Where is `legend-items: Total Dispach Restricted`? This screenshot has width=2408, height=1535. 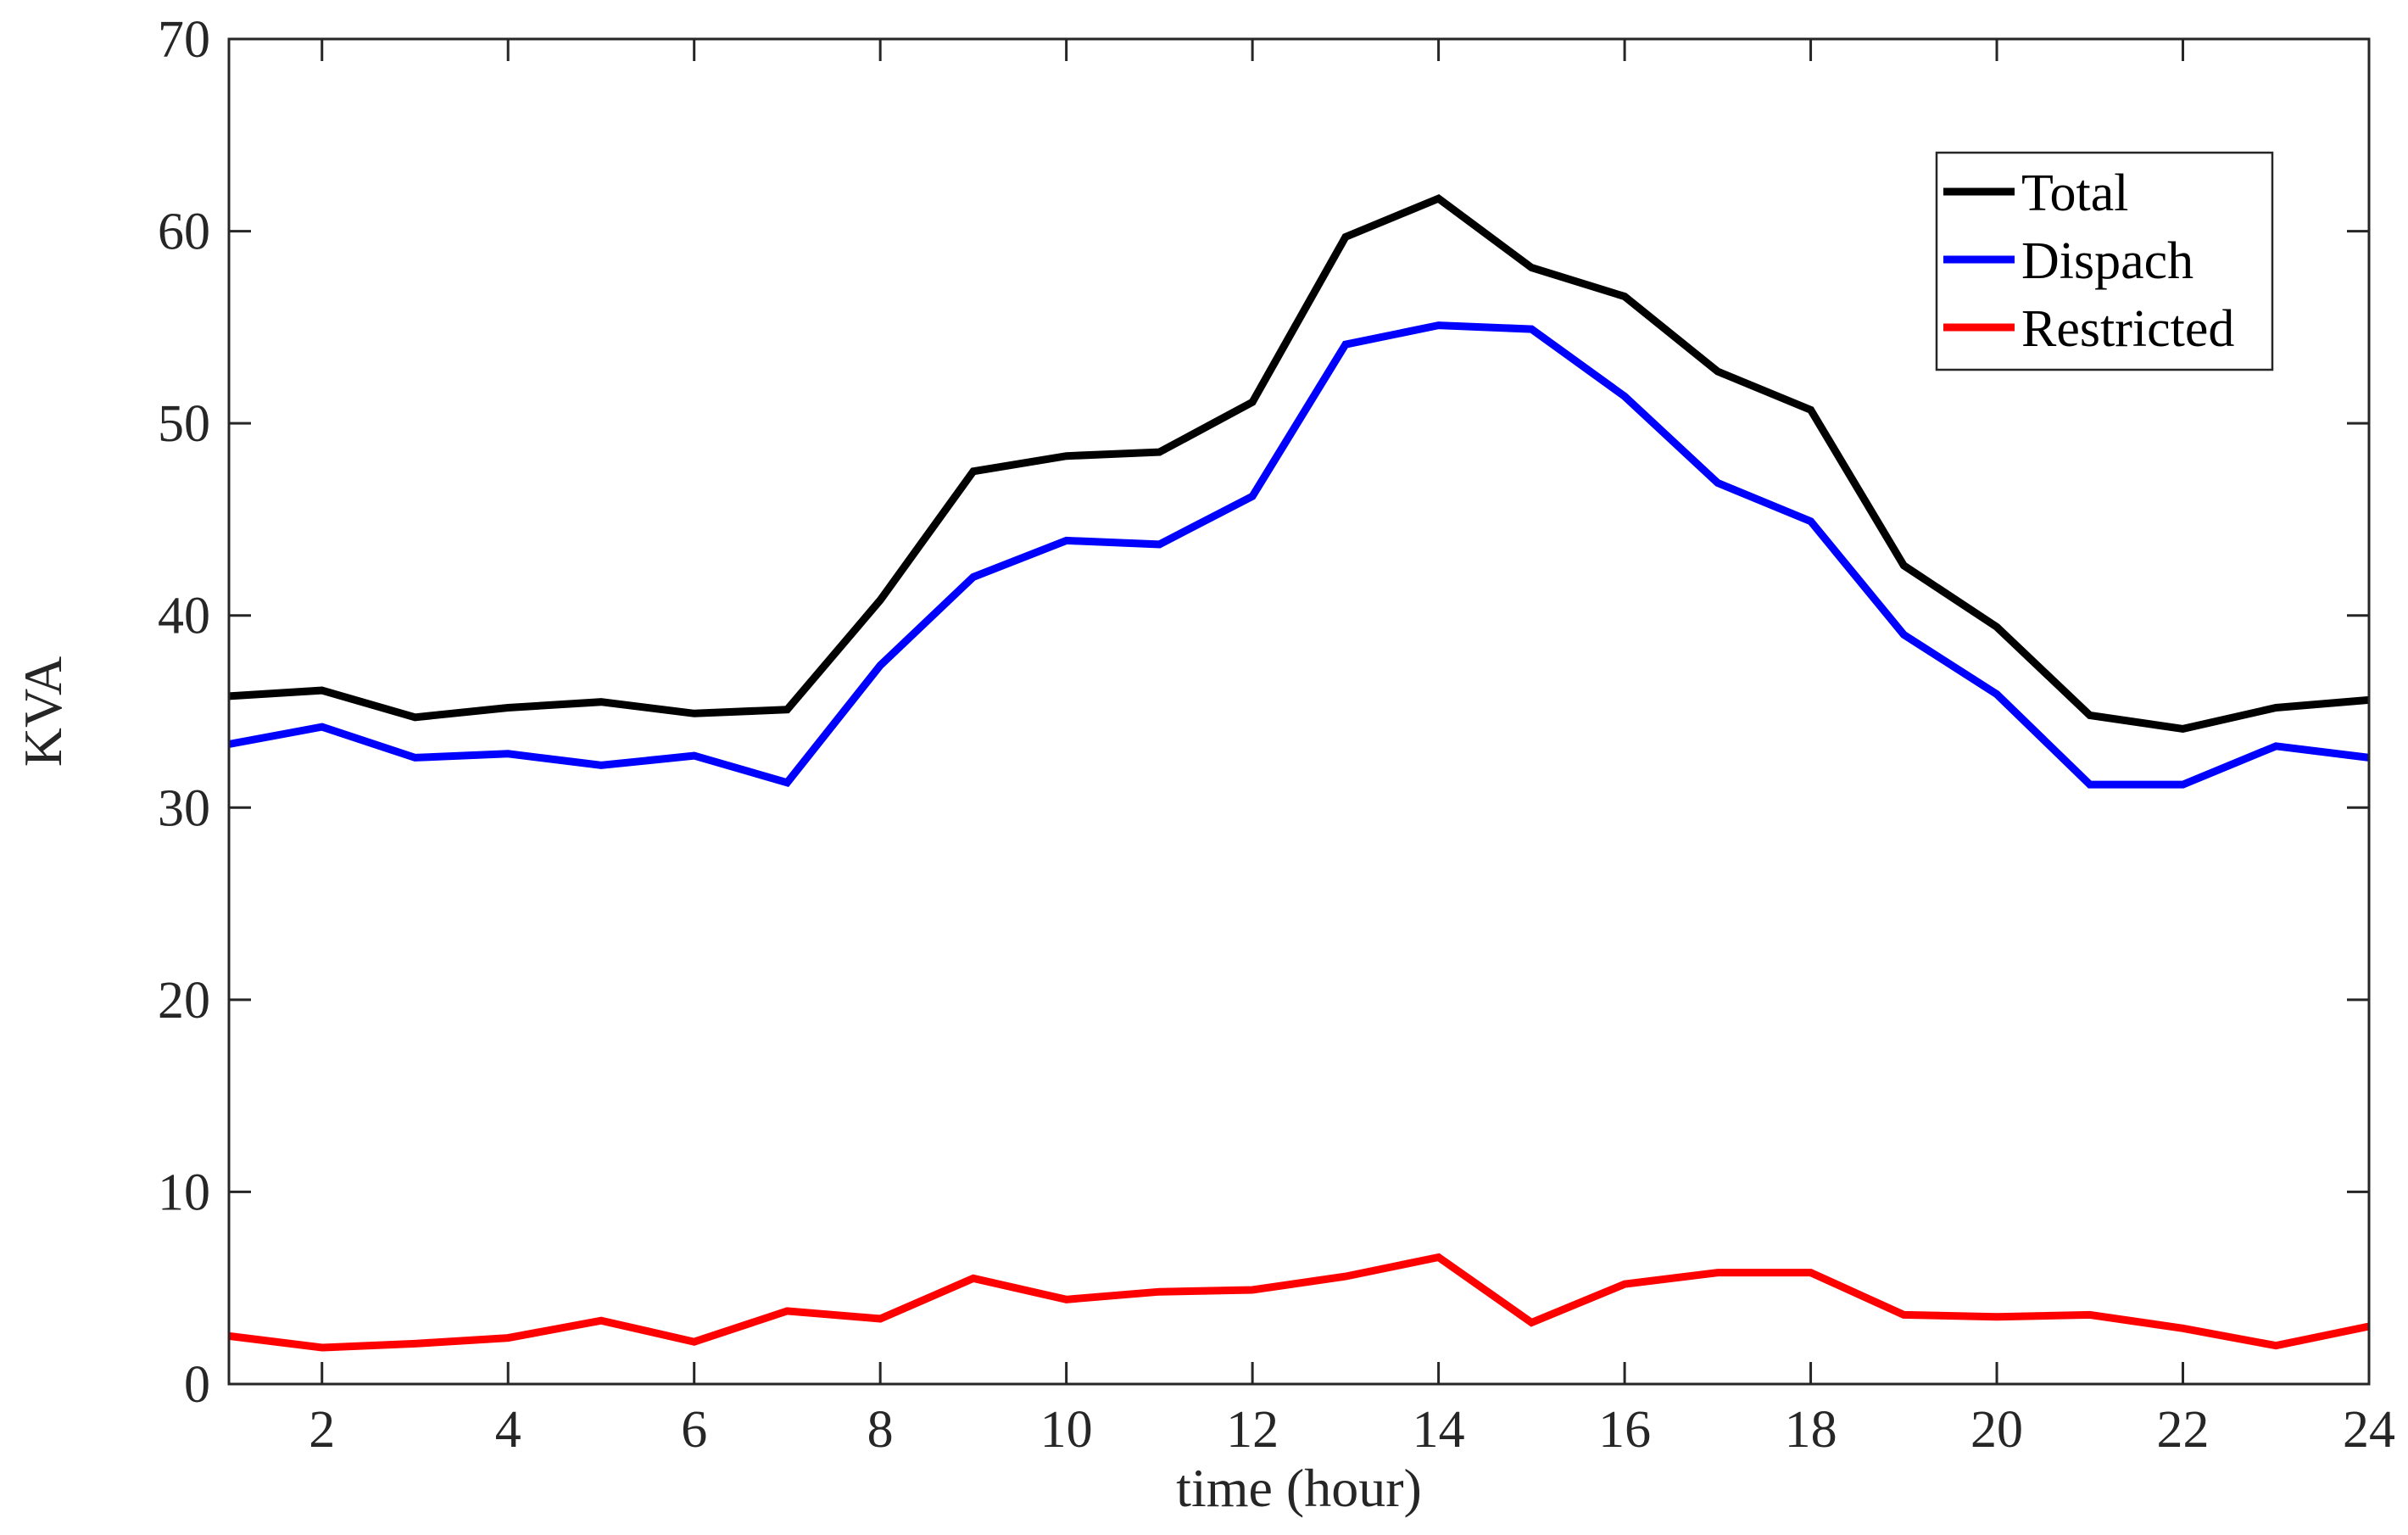 legend-items: Total Dispach Restricted is located at coordinates (2088, 261).